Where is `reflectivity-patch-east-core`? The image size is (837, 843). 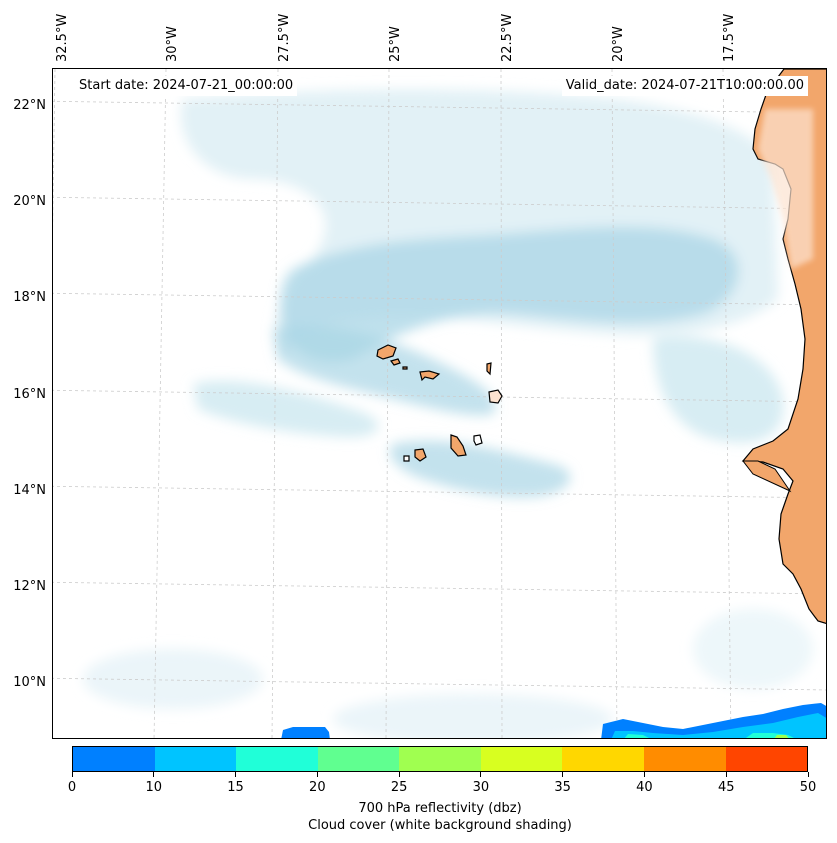 reflectivity-patch-east-core is located at coordinates (709, 735).